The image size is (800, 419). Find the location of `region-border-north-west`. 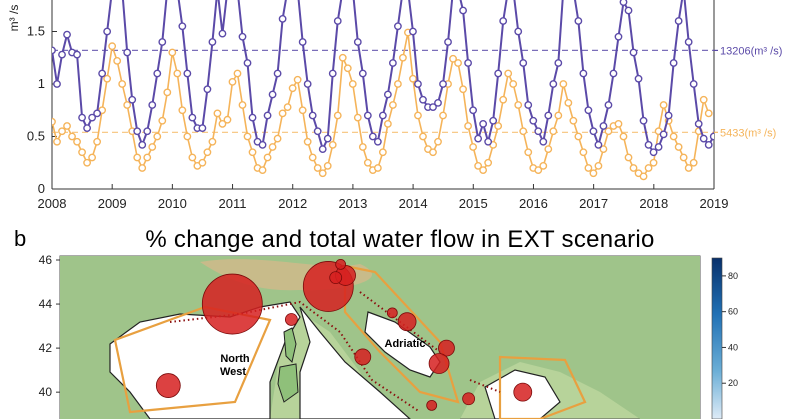

region-border-north-west is located at coordinates (192, 359).